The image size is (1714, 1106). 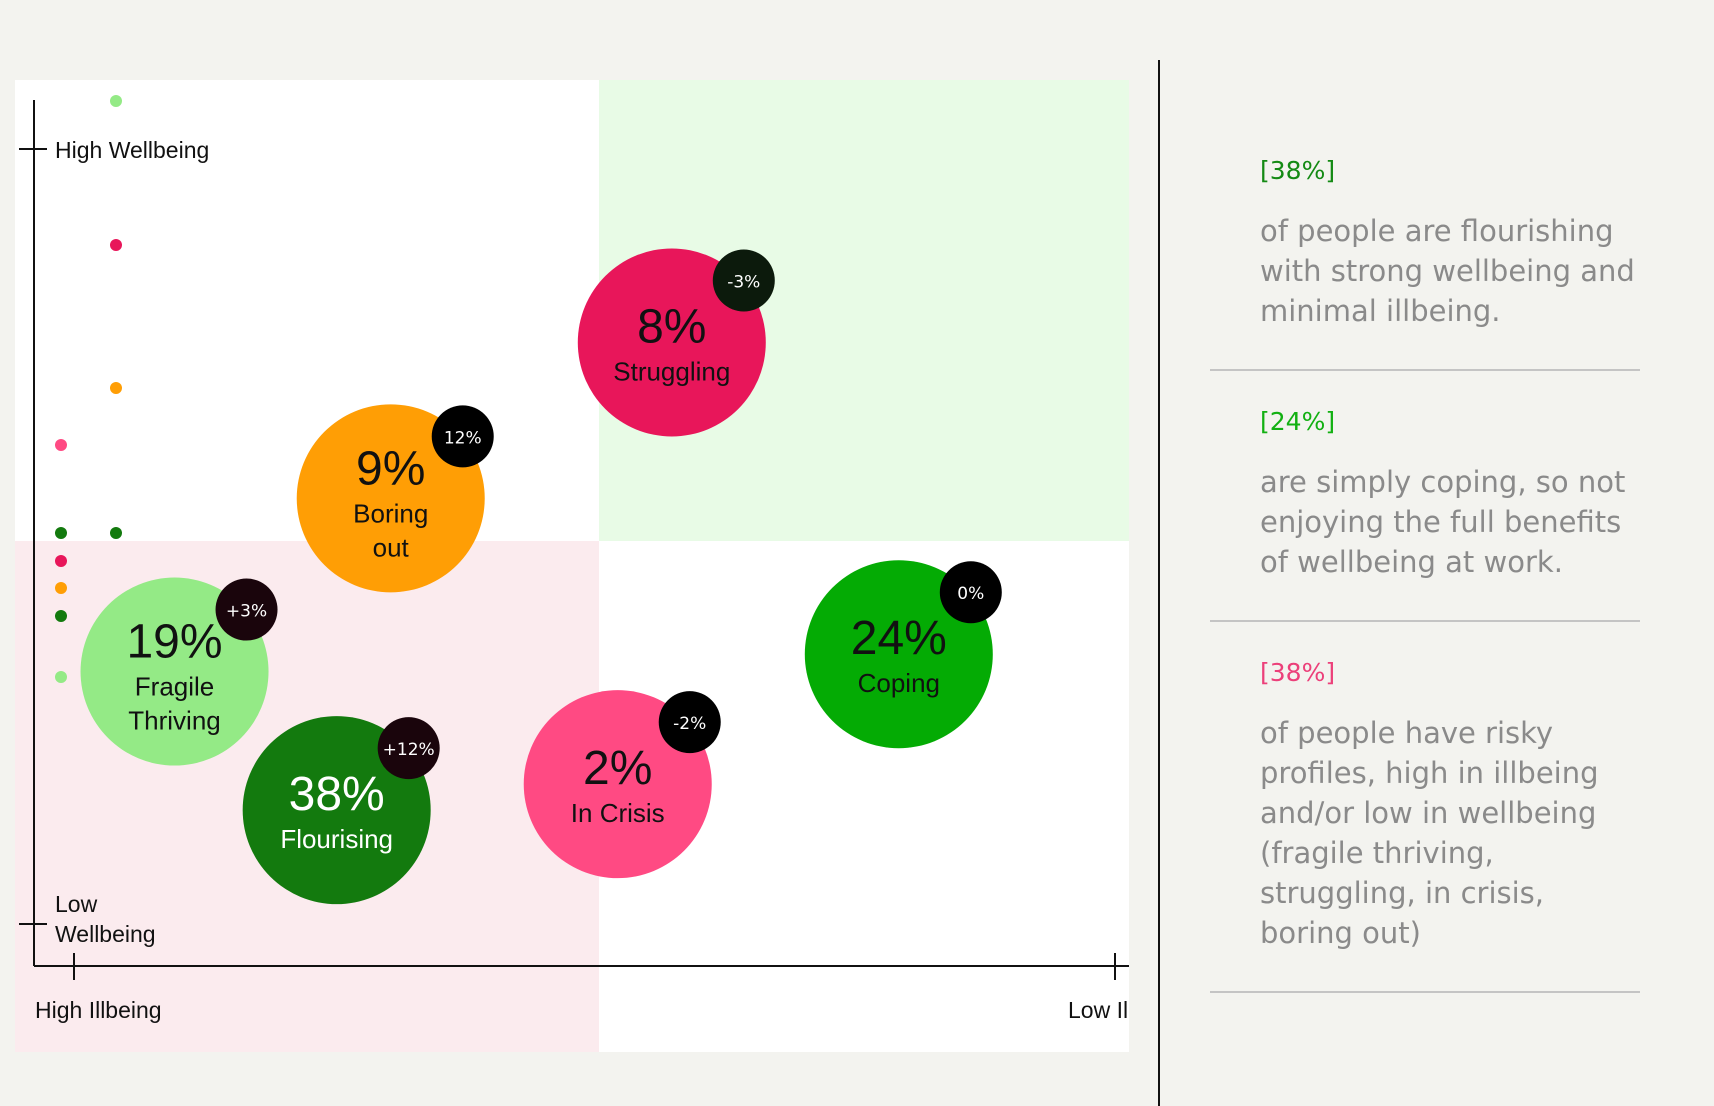 What do you see at coordinates (671, 326) in the screenshot?
I see `bubble-value: 8%` at bounding box center [671, 326].